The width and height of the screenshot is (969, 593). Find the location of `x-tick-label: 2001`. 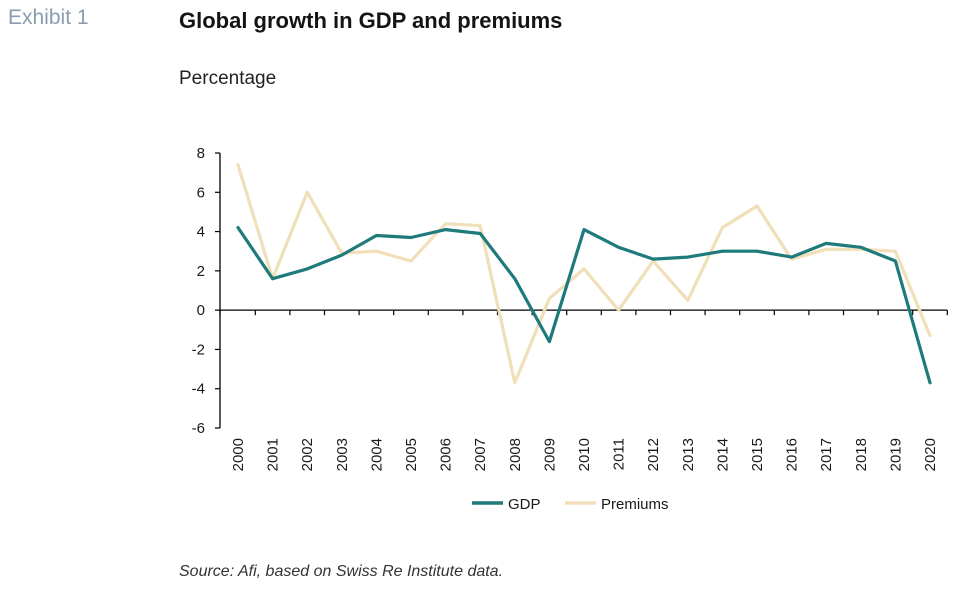

x-tick-label: 2001 is located at coordinates (273, 454).